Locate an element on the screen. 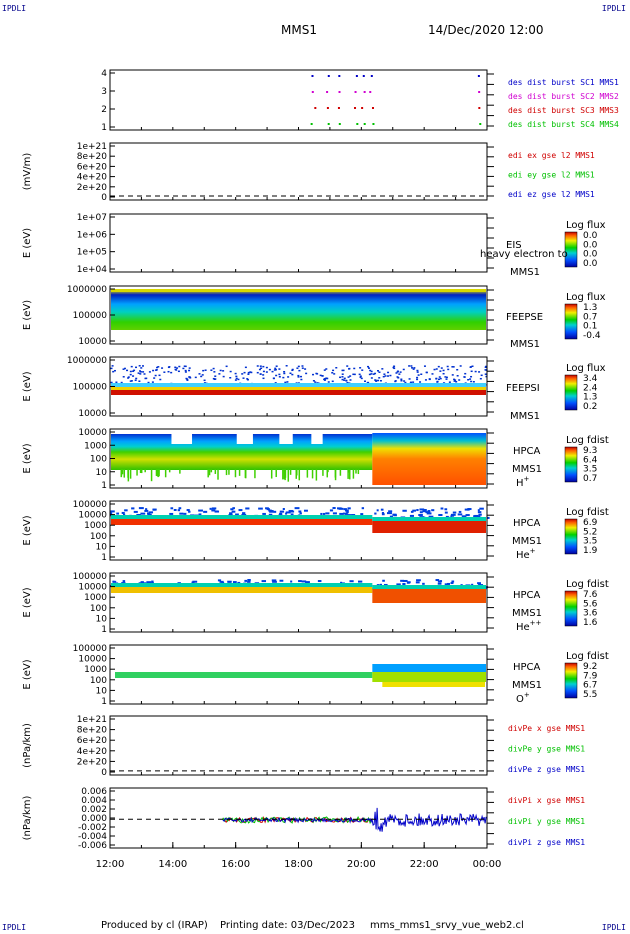 Image resolution: width=630 pixels, height=934 pixels. y-tick-label: 10000 is located at coordinates (92, 588).